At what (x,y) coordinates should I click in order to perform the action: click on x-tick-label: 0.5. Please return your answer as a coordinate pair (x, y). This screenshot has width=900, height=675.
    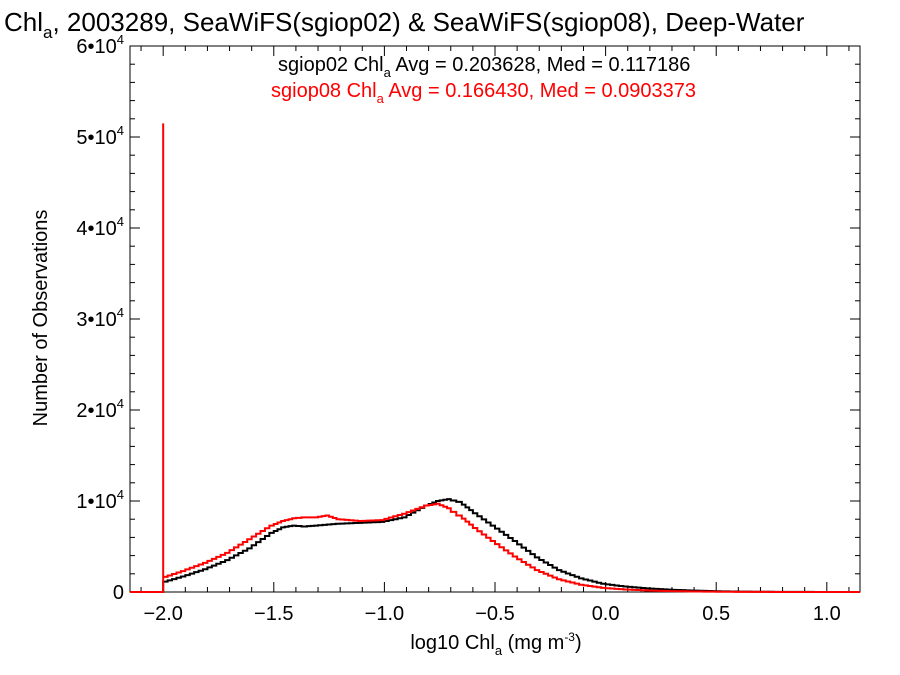
    Looking at the image, I should click on (716, 614).